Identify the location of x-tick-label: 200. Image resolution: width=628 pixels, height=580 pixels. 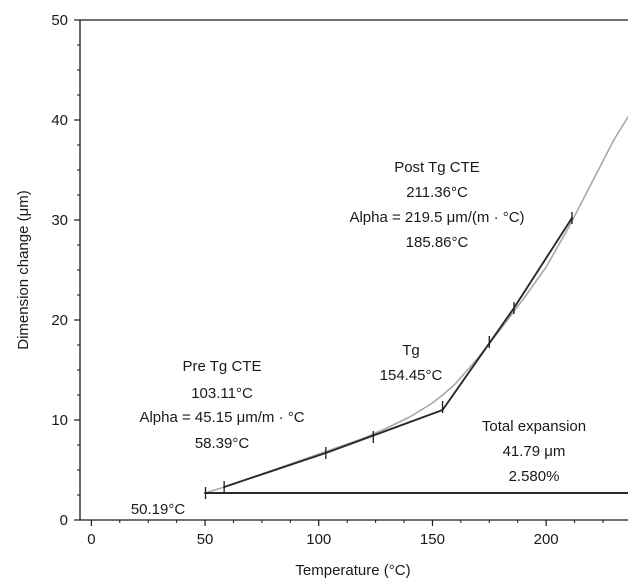
(546, 539).